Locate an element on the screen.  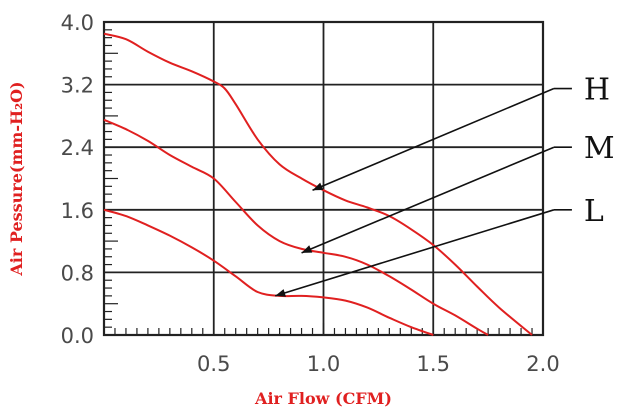
leader-line-h is located at coordinates (433, 139).